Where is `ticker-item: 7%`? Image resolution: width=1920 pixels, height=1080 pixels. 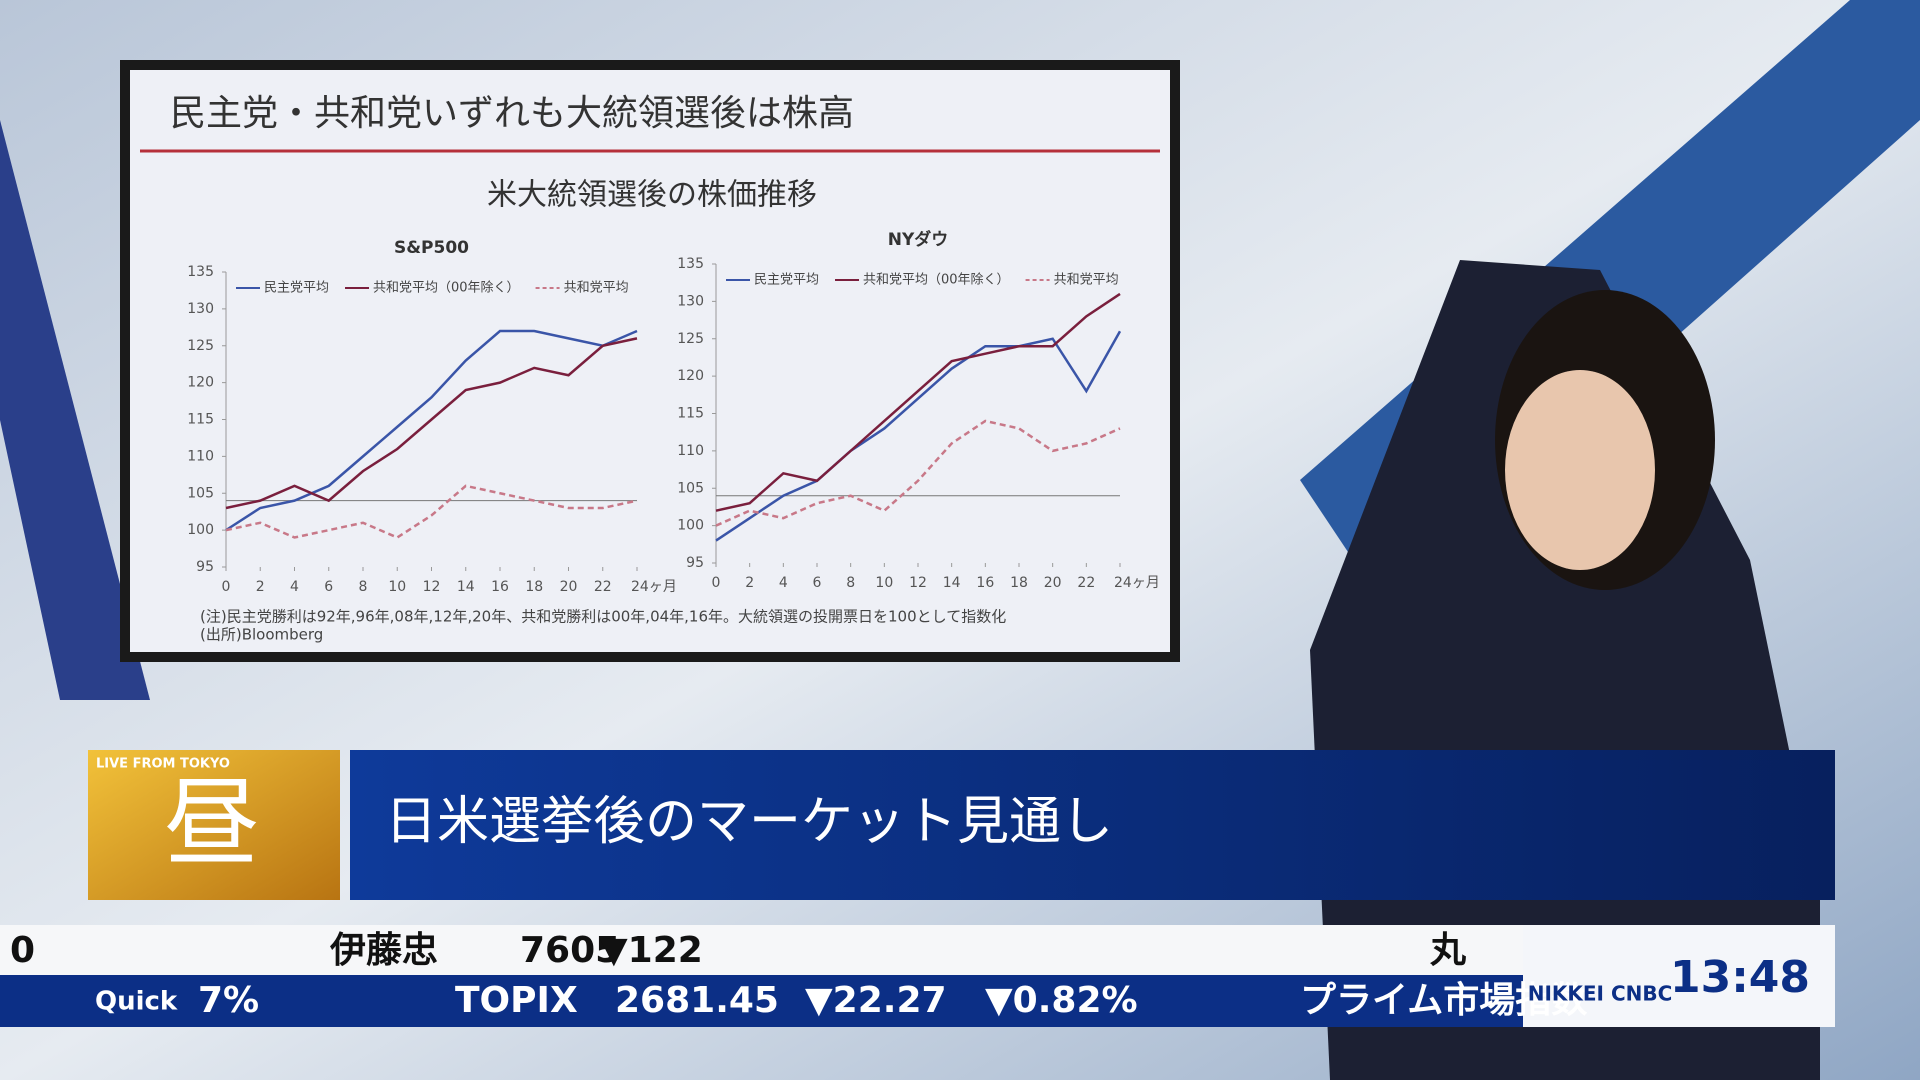
ticker-item: 7% is located at coordinates (228, 1000).